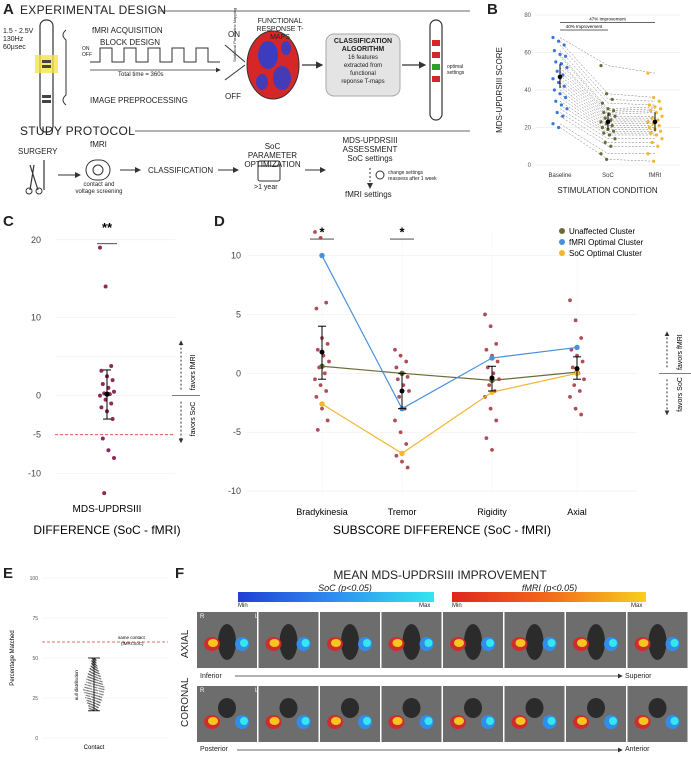 The width and height of the screenshot is (691, 757). What do you see at coordinates (345, 588) in the screenshot?
I see `soc-legend-label: SoC (p<0.05)` at bounding box center [345, 588].